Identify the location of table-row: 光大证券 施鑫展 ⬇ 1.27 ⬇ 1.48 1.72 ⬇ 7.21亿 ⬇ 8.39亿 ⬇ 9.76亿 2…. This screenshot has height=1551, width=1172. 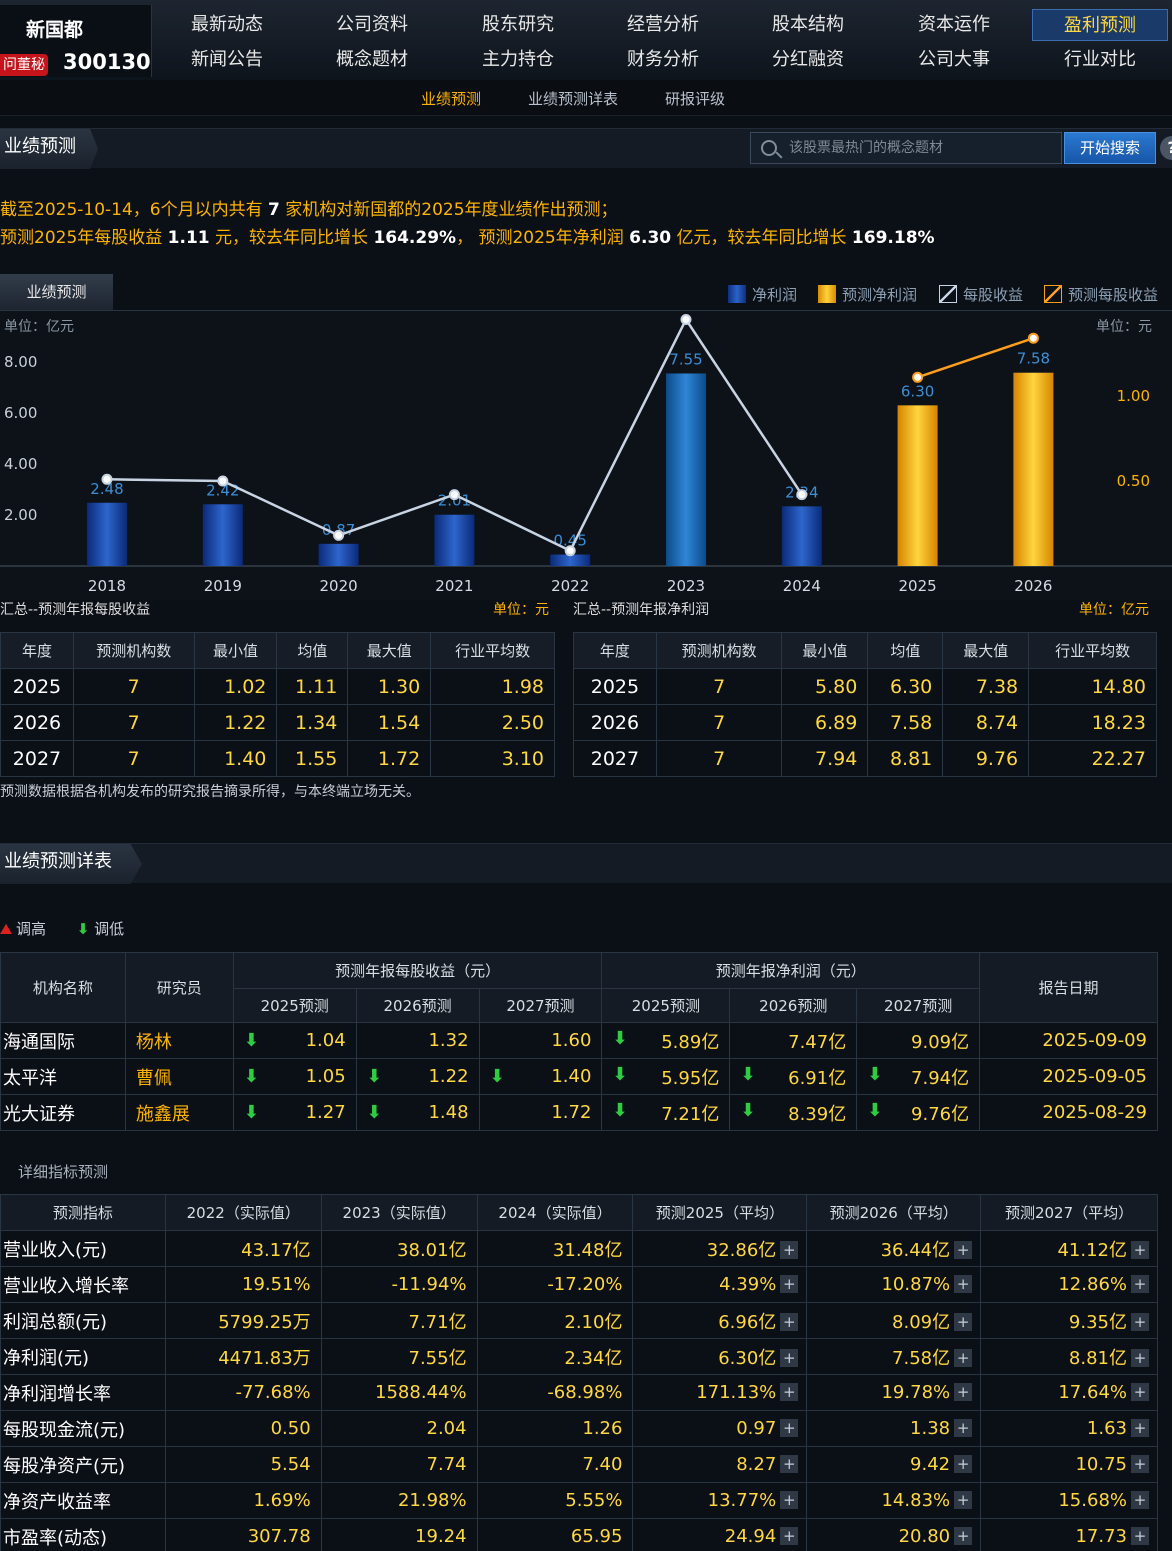
(579, 1112).